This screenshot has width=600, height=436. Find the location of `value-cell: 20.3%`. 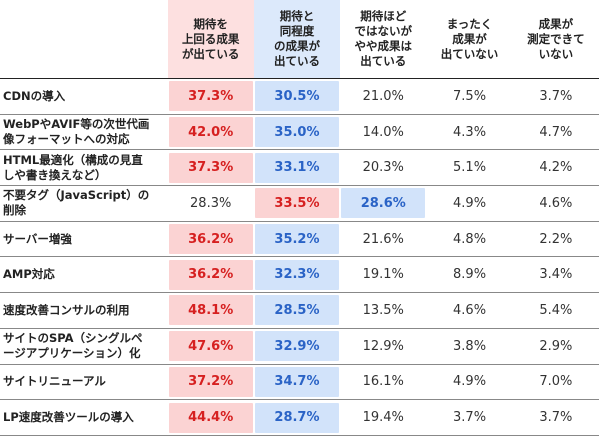

value-cell: 20.3% is located at coordinates (383, 168).